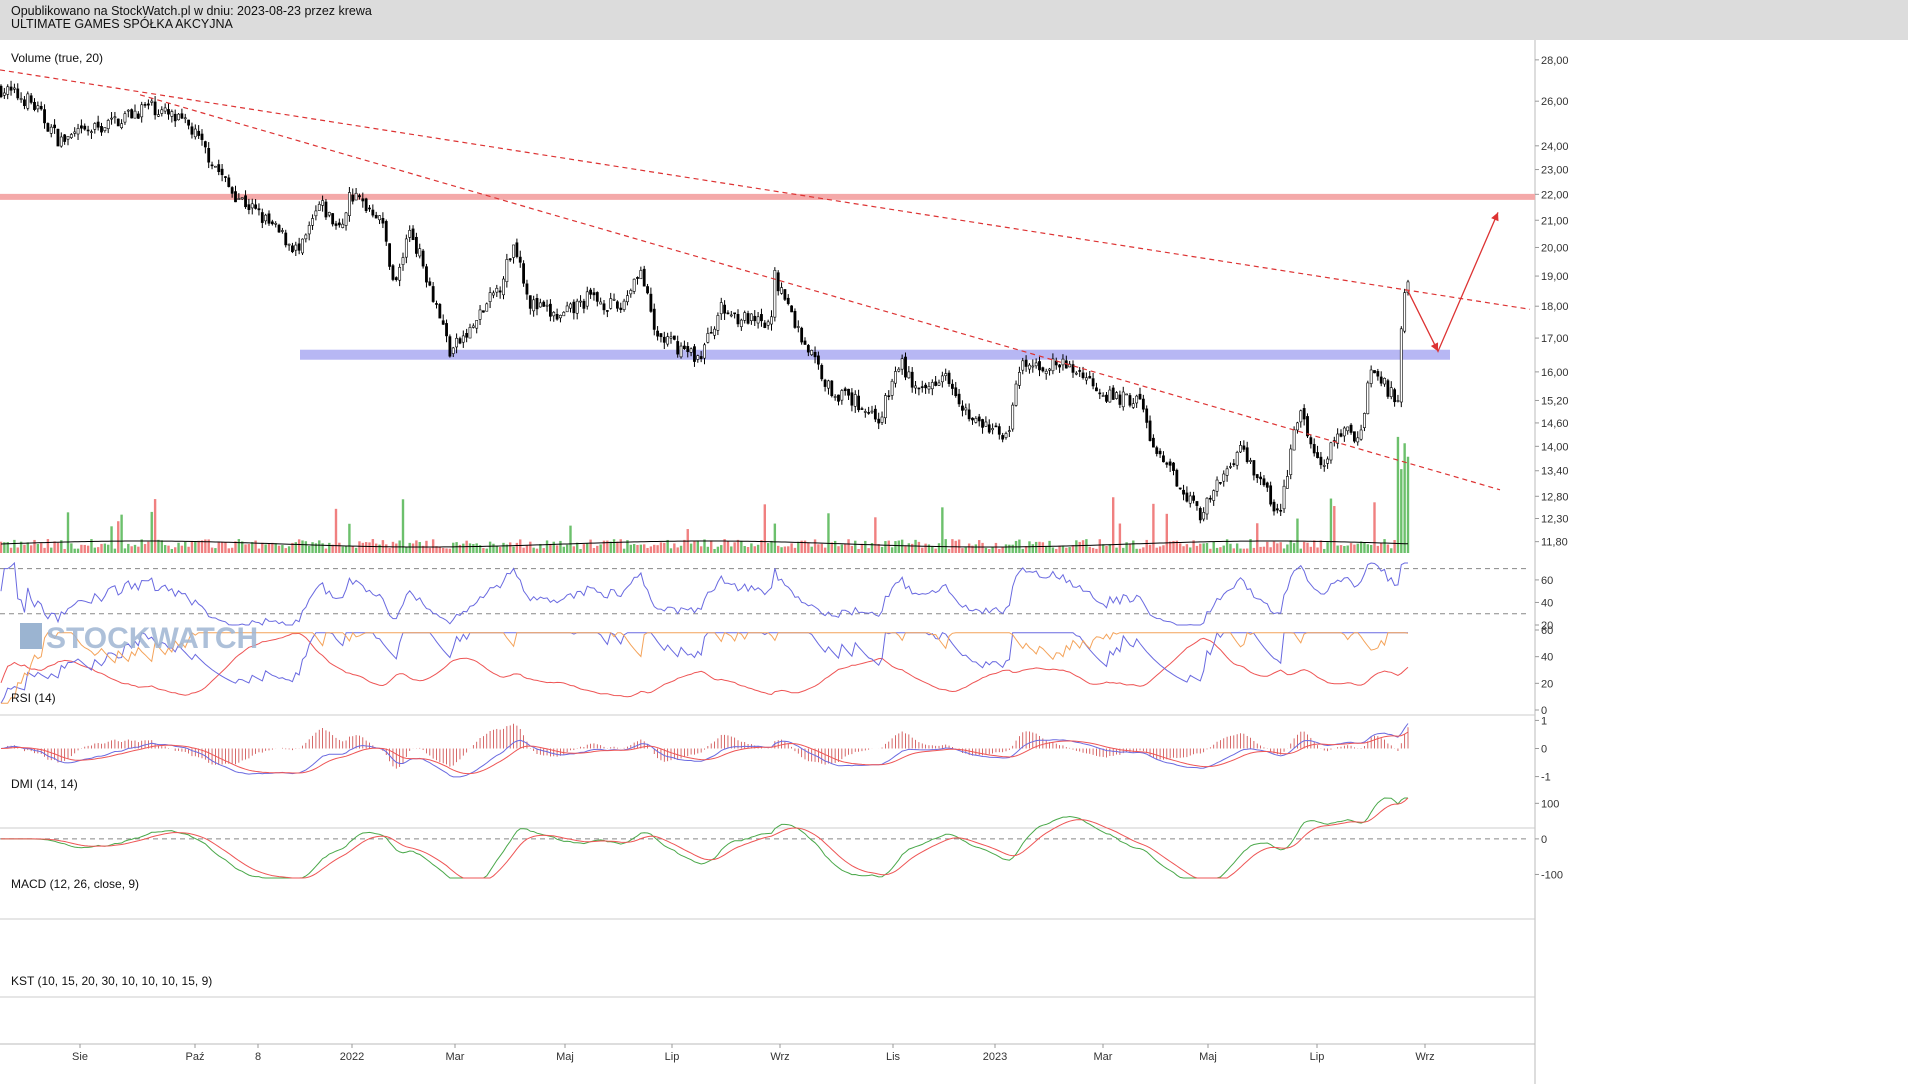 Image resolution: width=1908 pixels, height=1084 pixels. Describe the element at coordinates (995, 1057) in the screenshot. I see `time-tick-label: 2023` at that location.